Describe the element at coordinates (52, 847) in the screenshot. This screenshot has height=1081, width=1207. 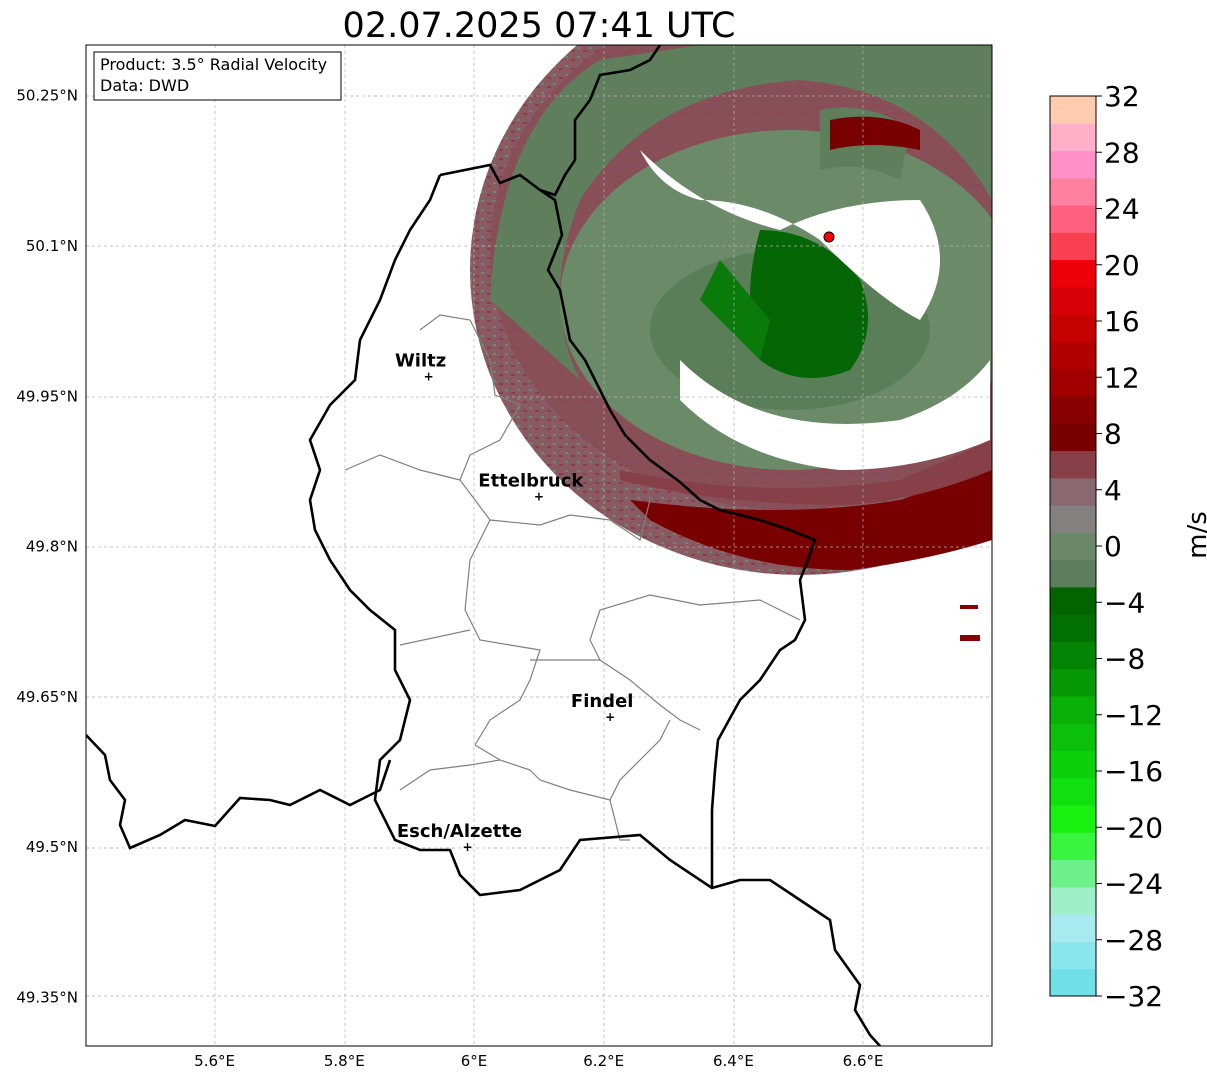
I see `lat-tick-label: 49.5°N` at that location.